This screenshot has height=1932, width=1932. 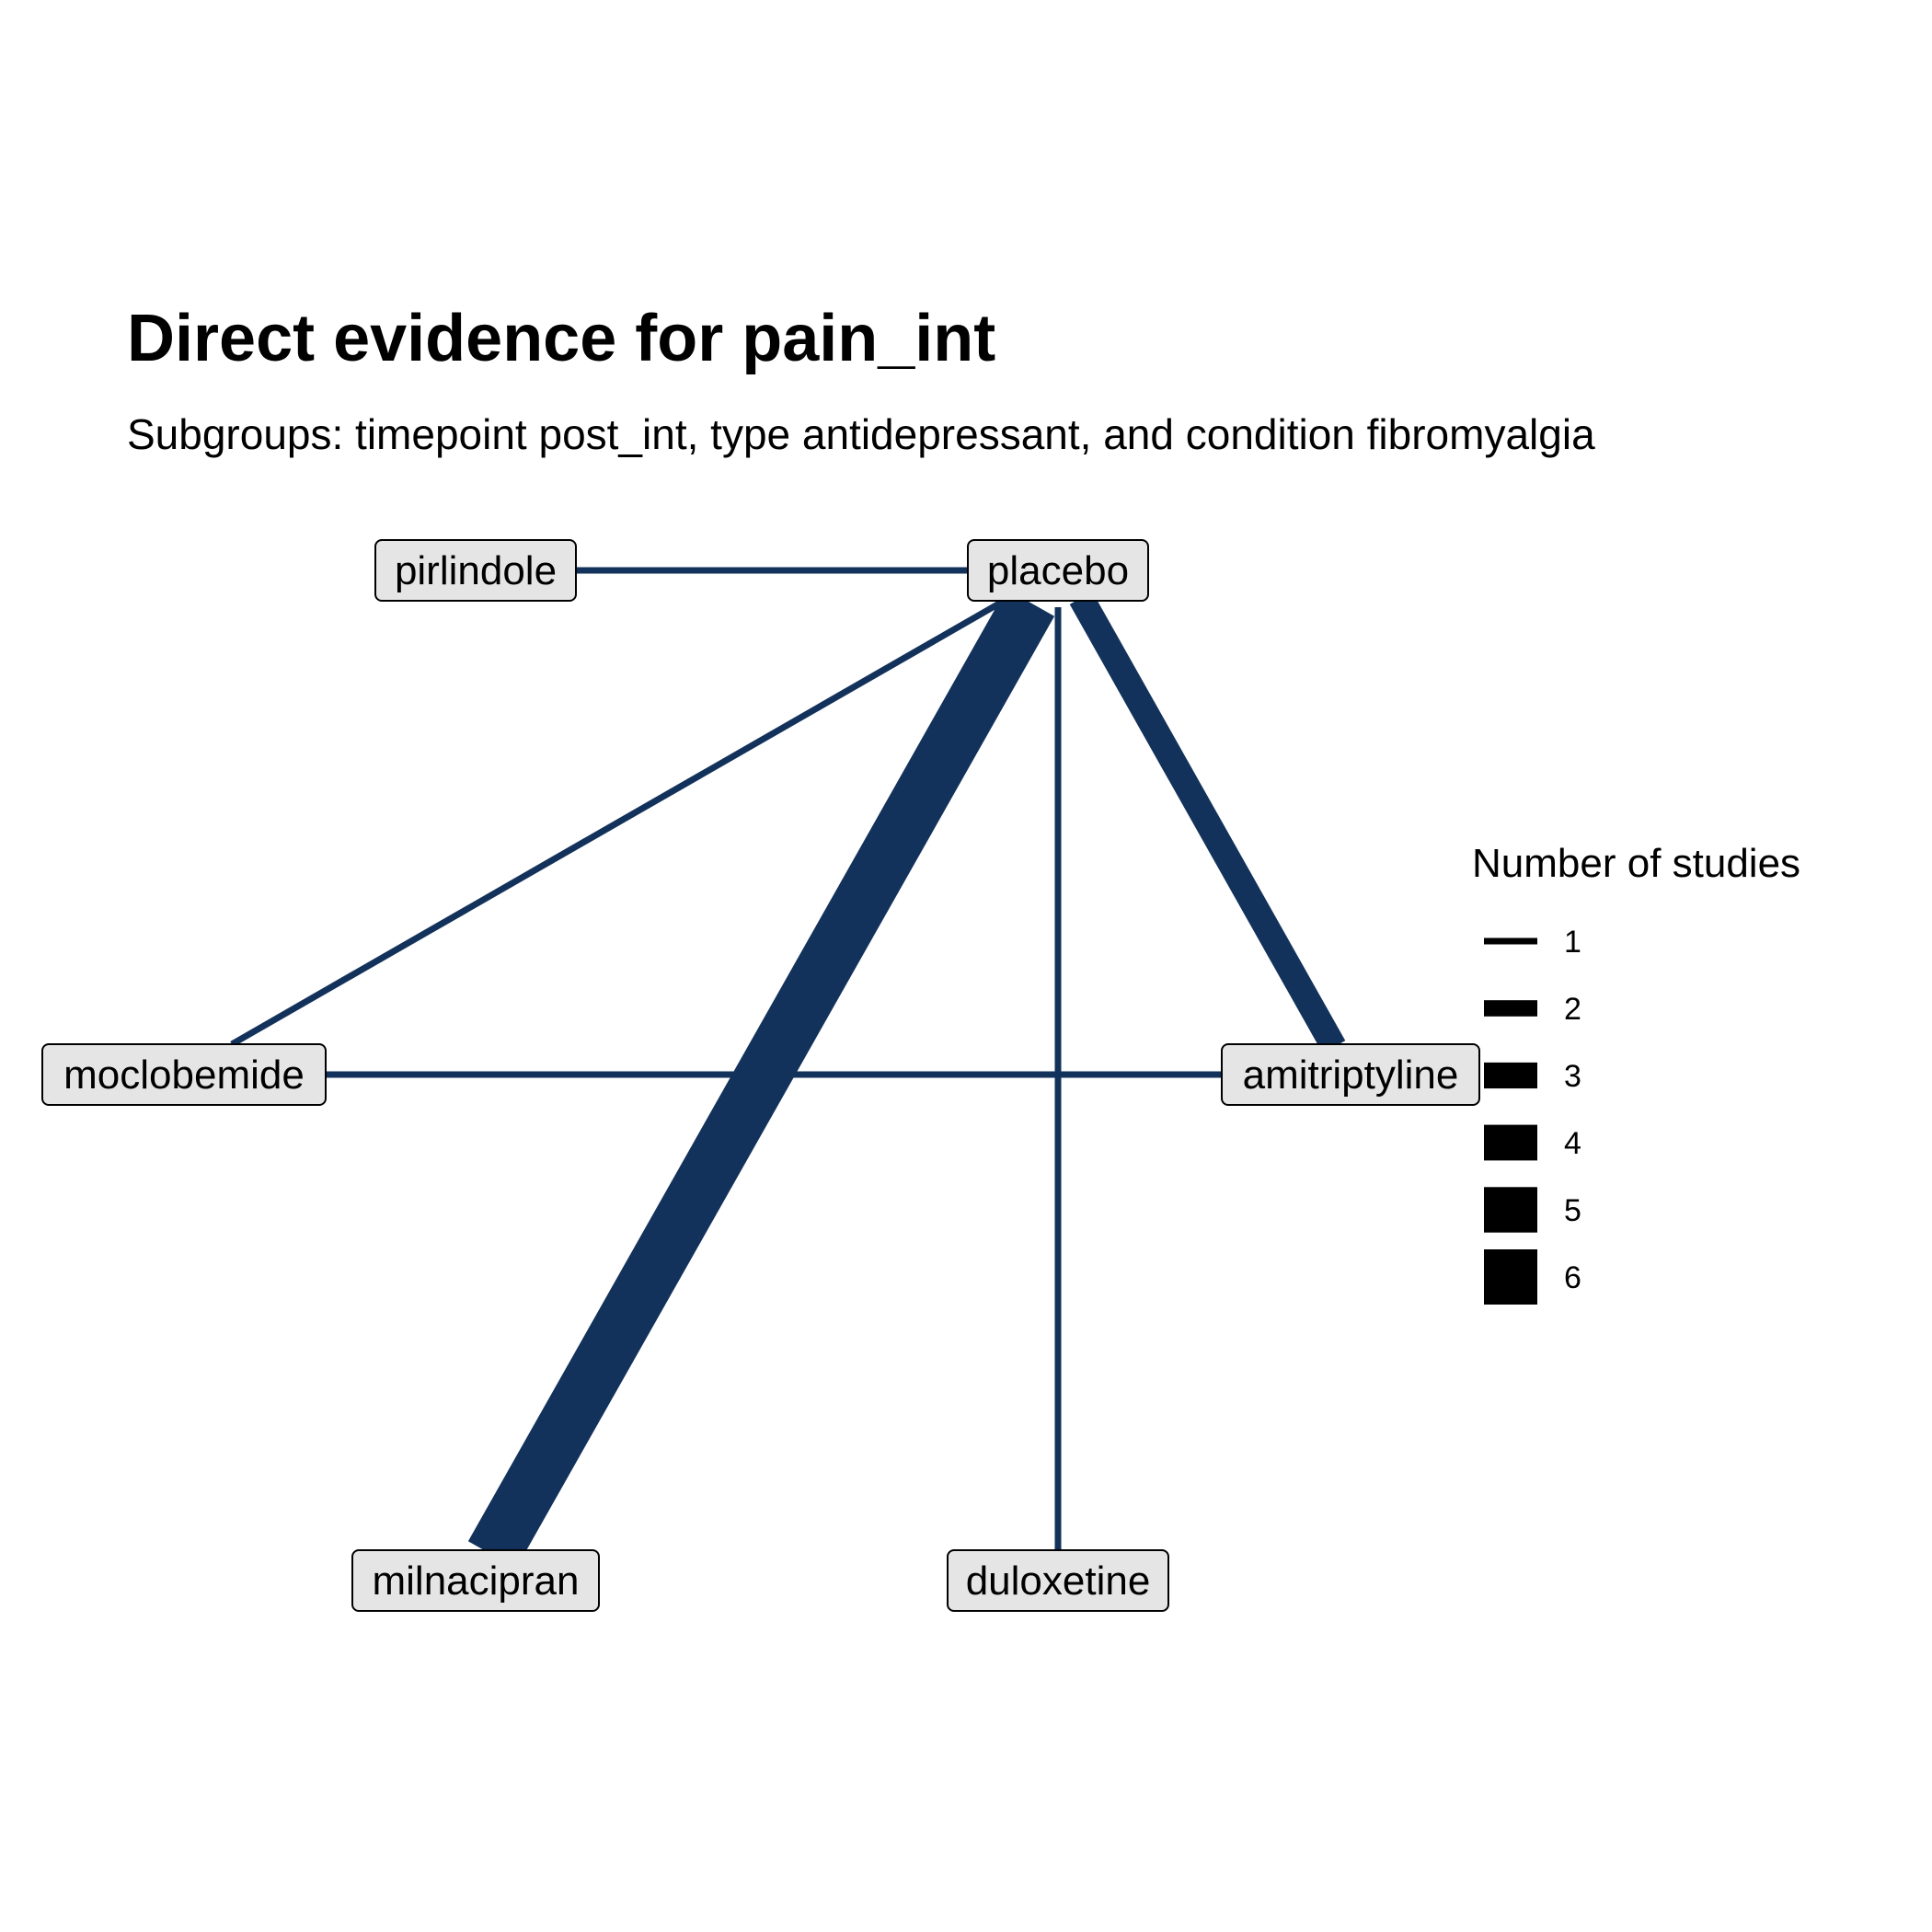 I want to click on node-box-pirlindole, so click(x=475, y=570).